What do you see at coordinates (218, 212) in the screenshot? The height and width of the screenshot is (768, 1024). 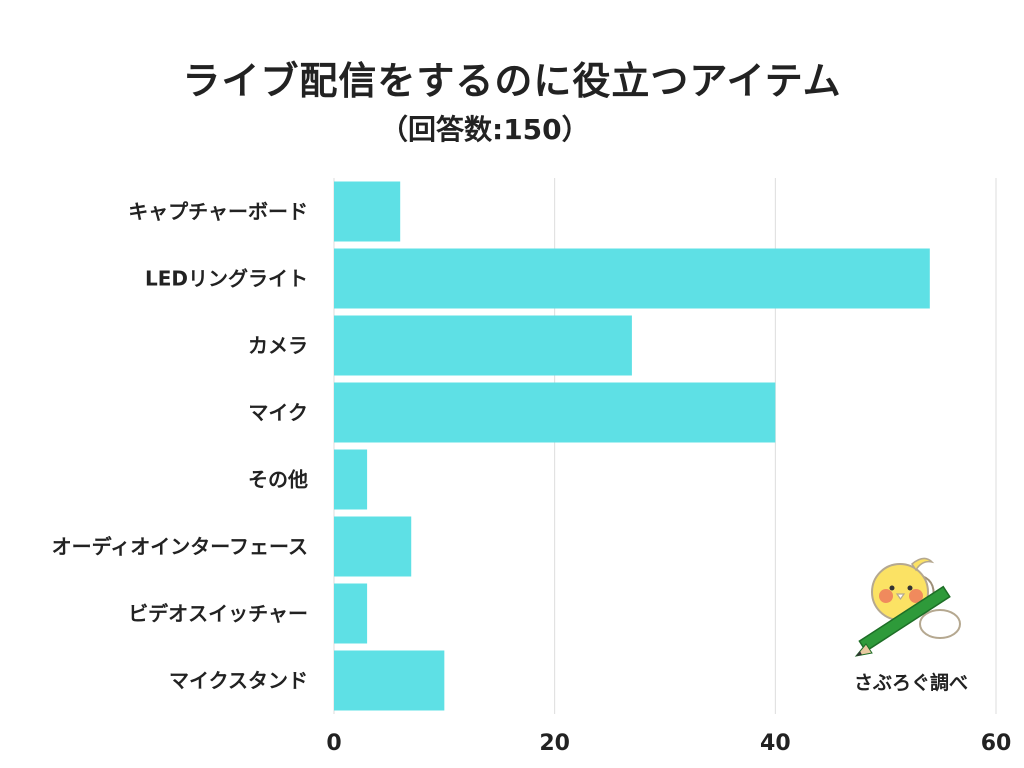 I see `category-label: キャプチャーボード` at bounding box center [218, 212].